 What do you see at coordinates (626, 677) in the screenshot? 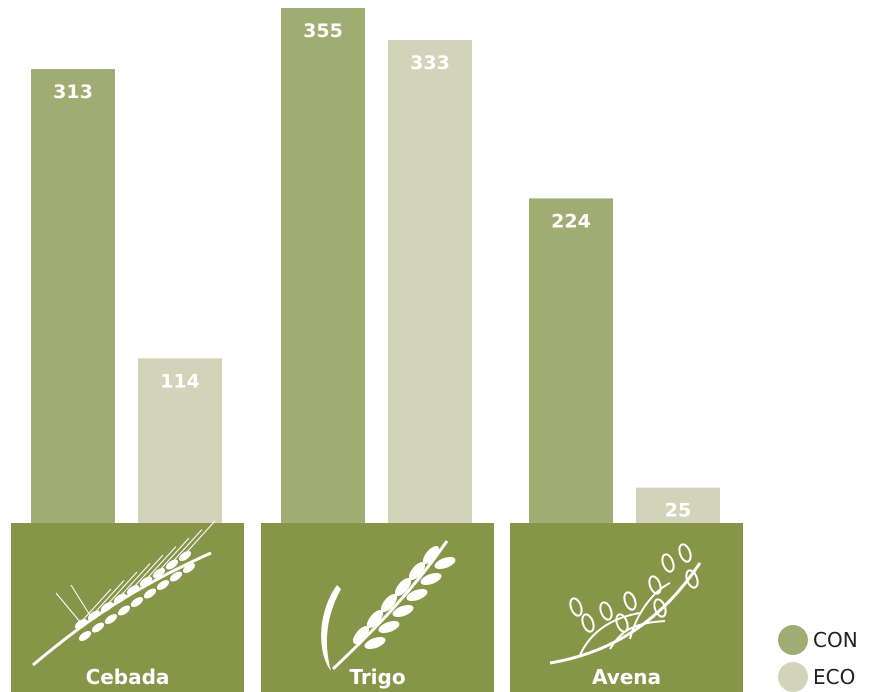
I see `category-label-avena: Avena` at bounding box center [626, 677].